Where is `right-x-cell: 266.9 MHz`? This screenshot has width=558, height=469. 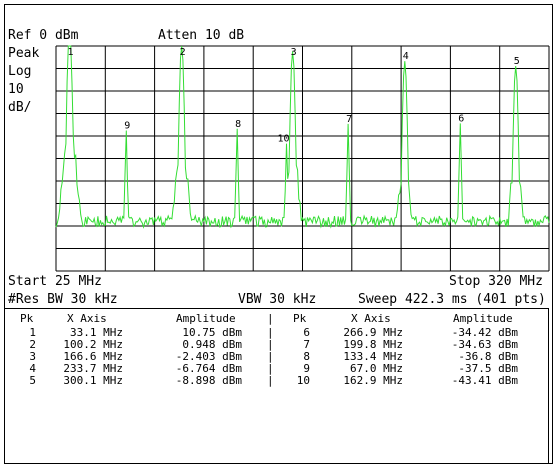 right-x-cell: 266.9 MHz is located at coordinates (373, 332).